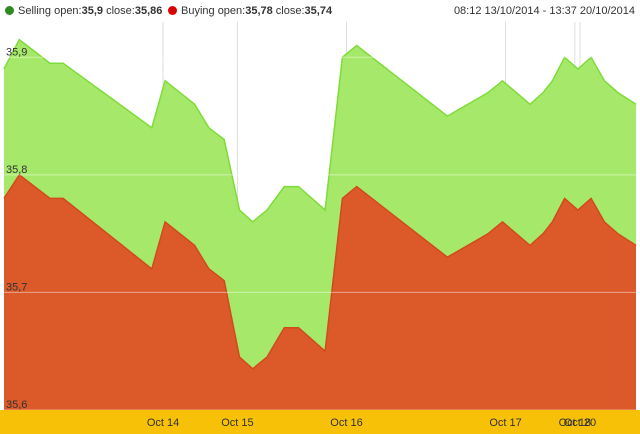 Image resolution: width=640 pixels, height=434 pixels. Describe the element at coordinates (288, 11) in the screenshot. I see `buying-close-label: close:` at that location.